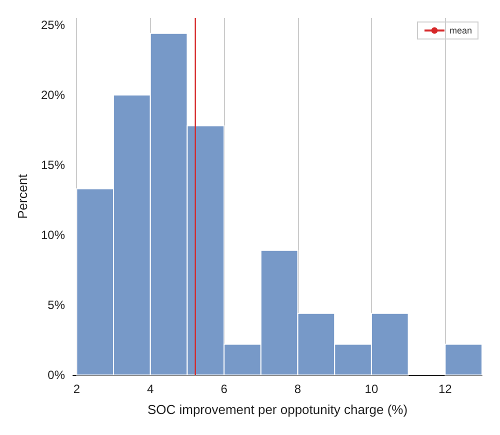 This screenshot has height=435, width=500. I want to click on x-tick-label: 10, so click(371, 389).